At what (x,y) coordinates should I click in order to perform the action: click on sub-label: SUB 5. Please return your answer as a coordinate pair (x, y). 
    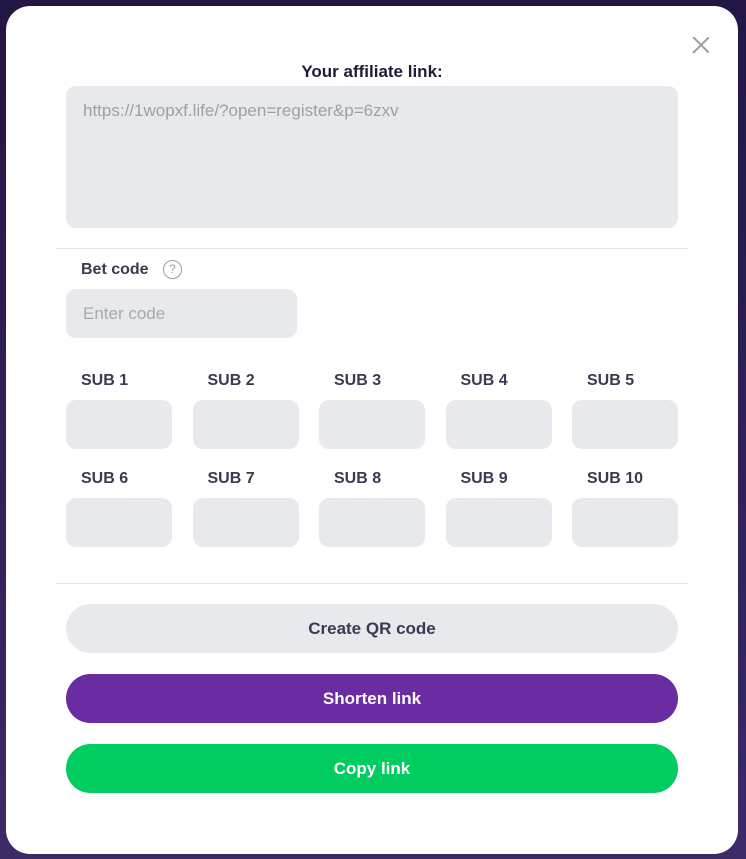
    Looking at the image, I should click on (611, 380).